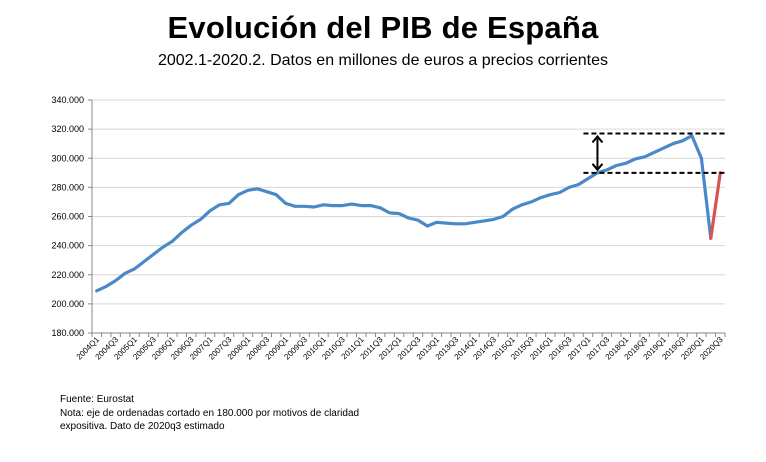 The height and width of the screenshot is (462, 766). I want to click on y-tick-label: 260.000, so click(67, 217).